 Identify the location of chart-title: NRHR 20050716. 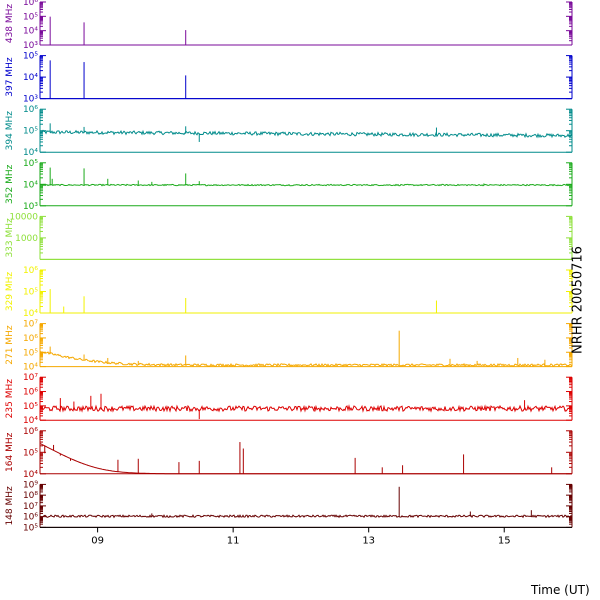
(578, 300).